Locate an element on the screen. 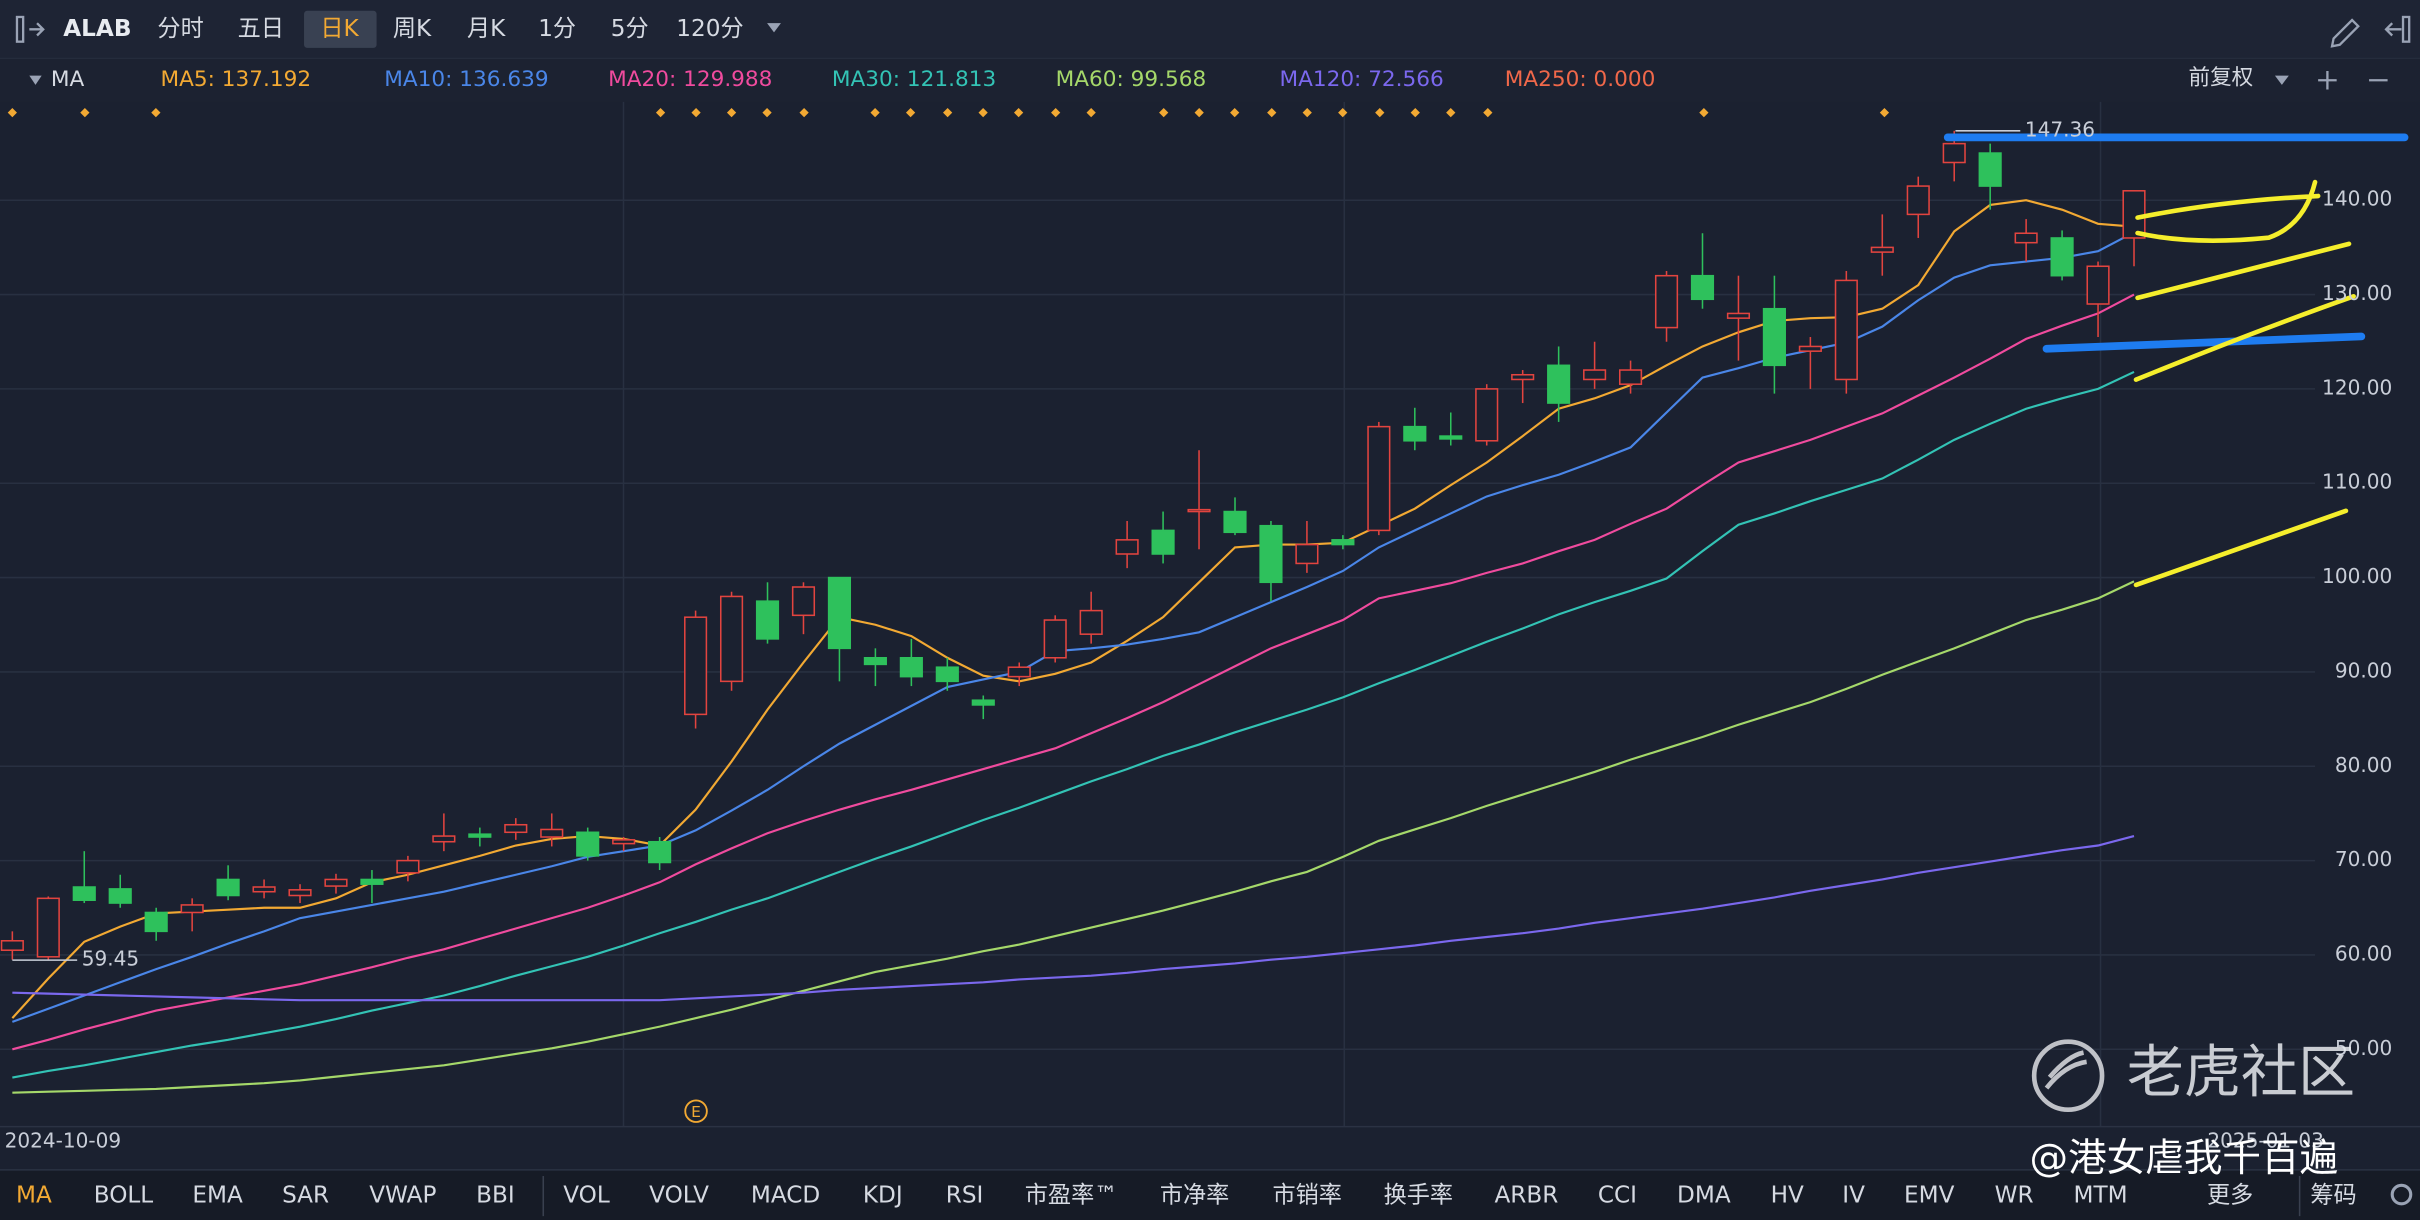  add-icon is located at coordinates (2327, 80).